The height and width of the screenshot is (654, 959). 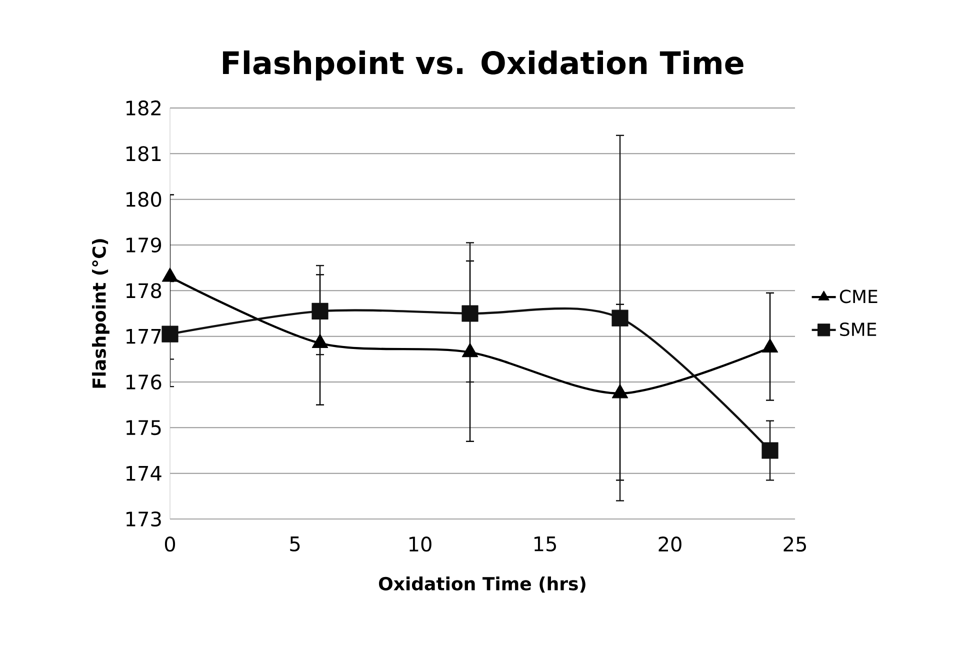 I want to click on y-tick-label: 177, so click(x=143, y=336).